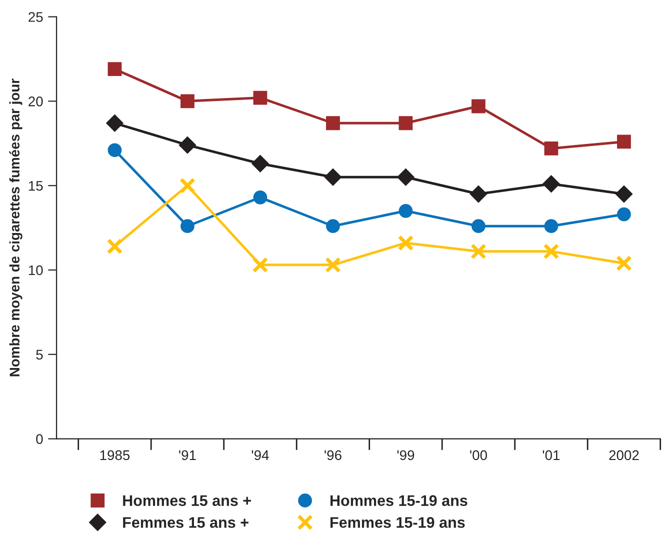 This screenshot has width=665, height=559. I want to click on x-tick-label: 2002, so click(624, 455).